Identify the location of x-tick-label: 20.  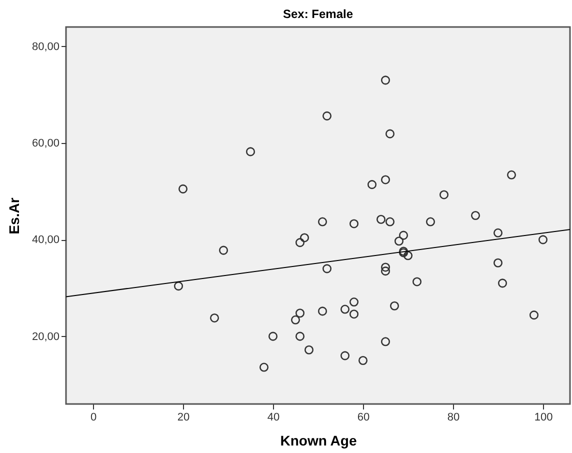
(183, 418).